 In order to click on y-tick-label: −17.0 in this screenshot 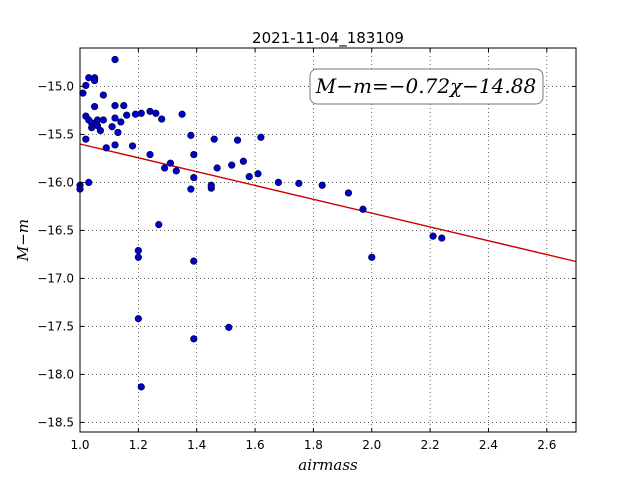, I will do `click(55, 278)`.